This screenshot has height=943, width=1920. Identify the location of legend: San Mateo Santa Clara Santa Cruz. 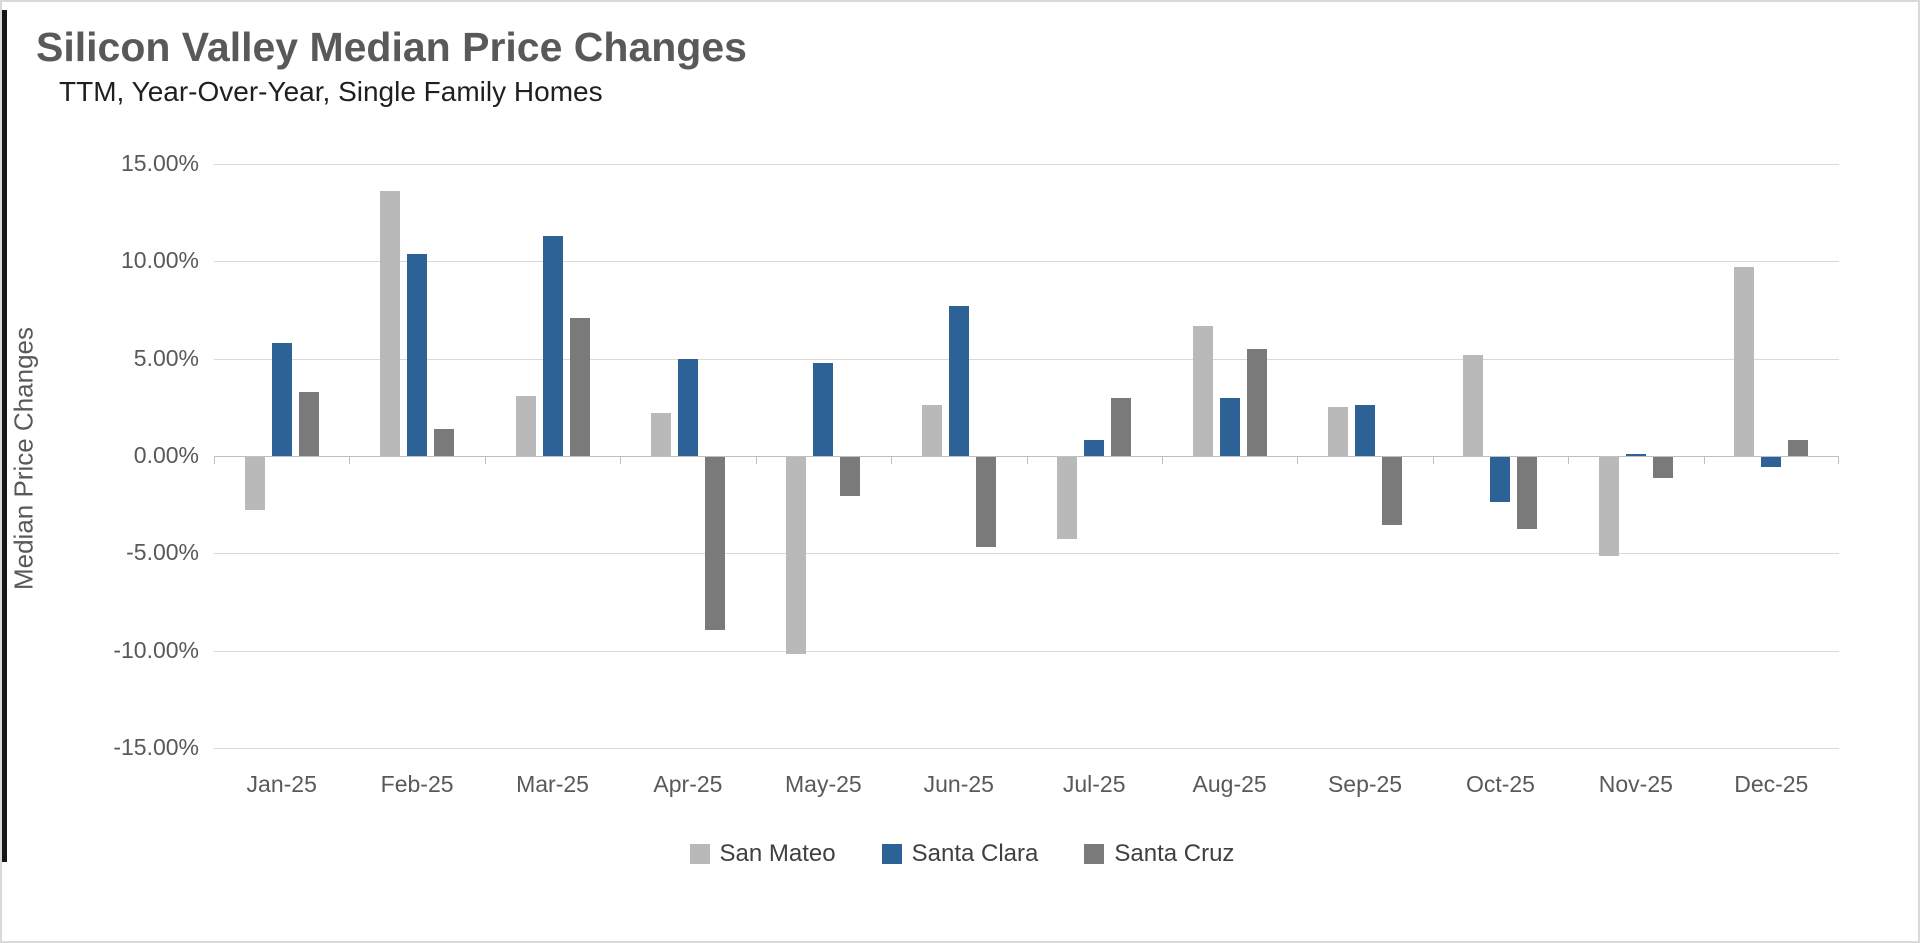
(961, 854).